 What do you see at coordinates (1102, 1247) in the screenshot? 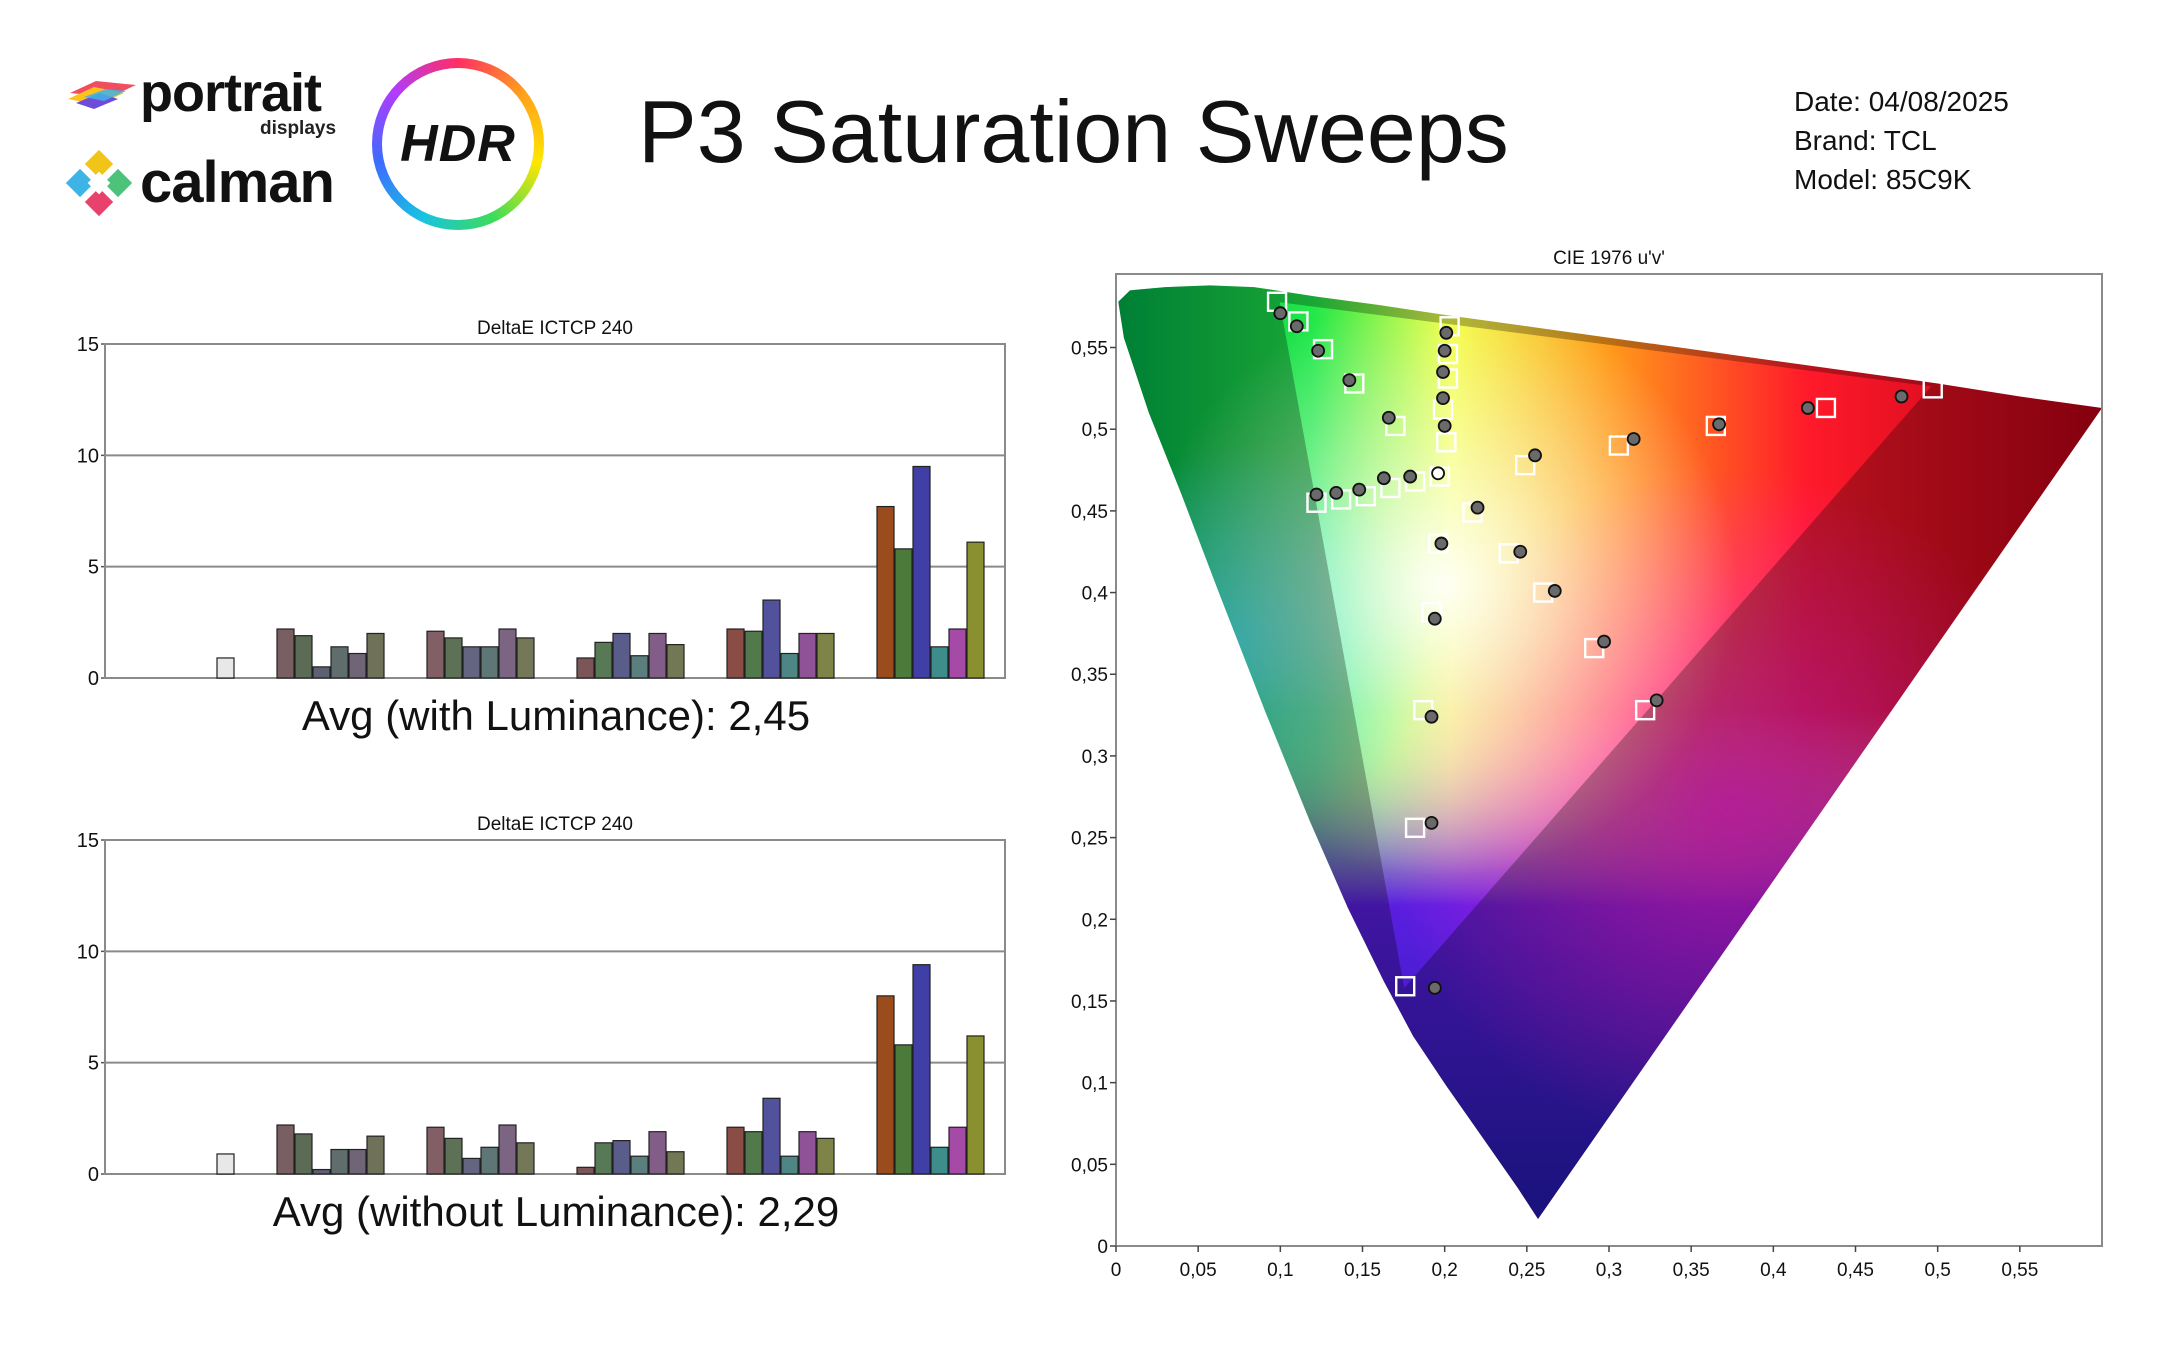
I see `cie-y-tick-label: 0` at bounding box center [1102, 1247].